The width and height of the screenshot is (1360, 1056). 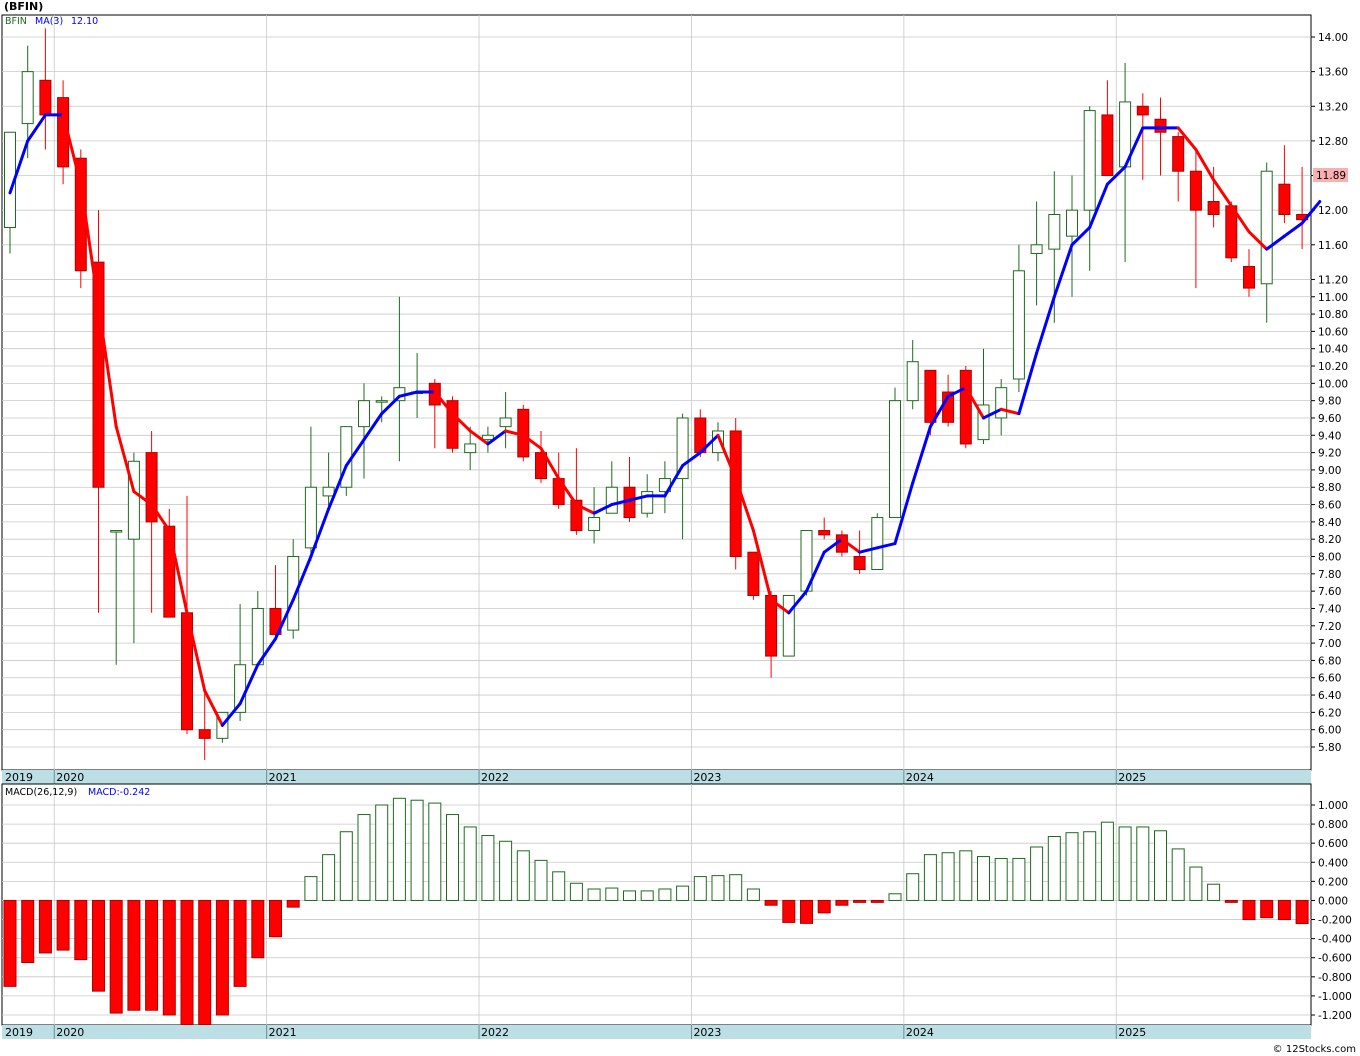 I want to click on price-y-tick-label: 7.60, so click(x=1329, y=592).